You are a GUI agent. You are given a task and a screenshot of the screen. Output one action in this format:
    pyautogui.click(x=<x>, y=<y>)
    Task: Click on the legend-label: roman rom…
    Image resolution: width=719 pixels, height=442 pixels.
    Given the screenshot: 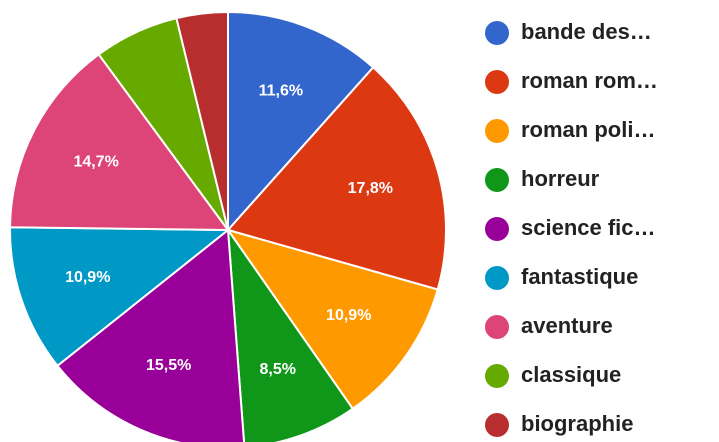 What is the action you would take?
    pyautogui.click(x=589, y=80)
    